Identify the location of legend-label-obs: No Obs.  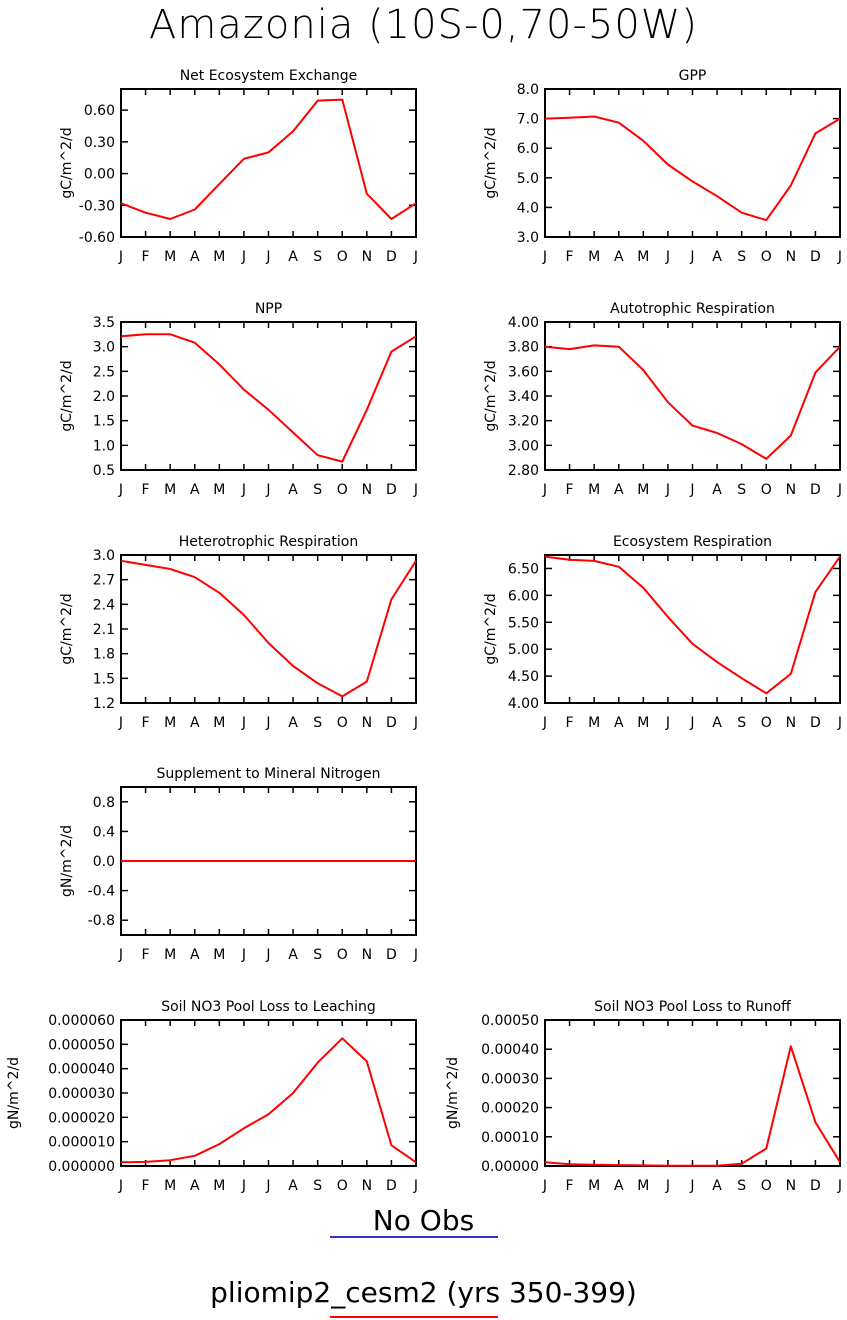
(423, 1220).